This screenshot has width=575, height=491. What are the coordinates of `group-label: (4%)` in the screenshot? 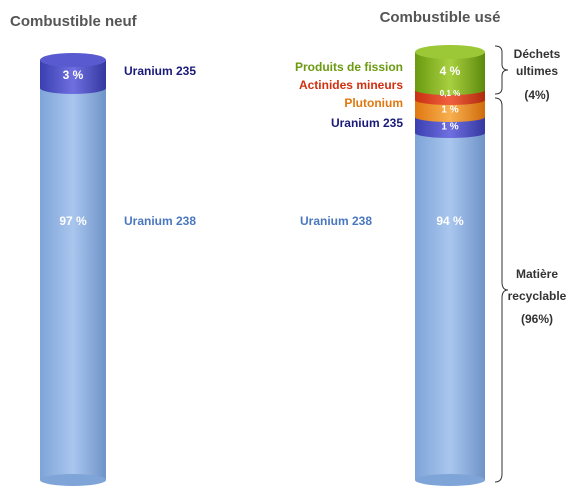 It's located at (536, 95).